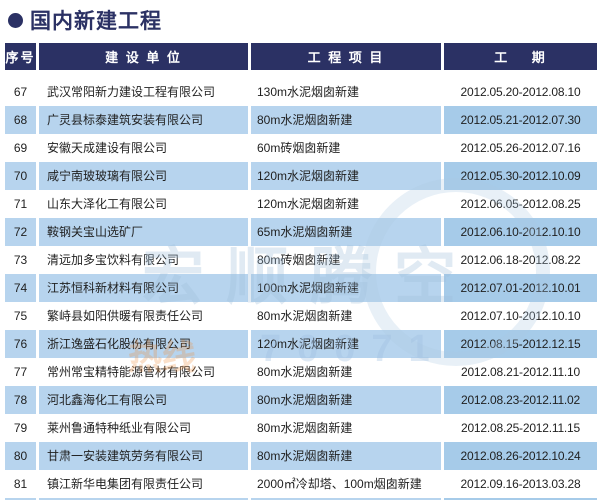  What do you see at coordinates (339, 484) in the screenshot?
I see `row-project: 2000㎡冷却塔、100m烟囱新建` at bounding box center [339, 484].